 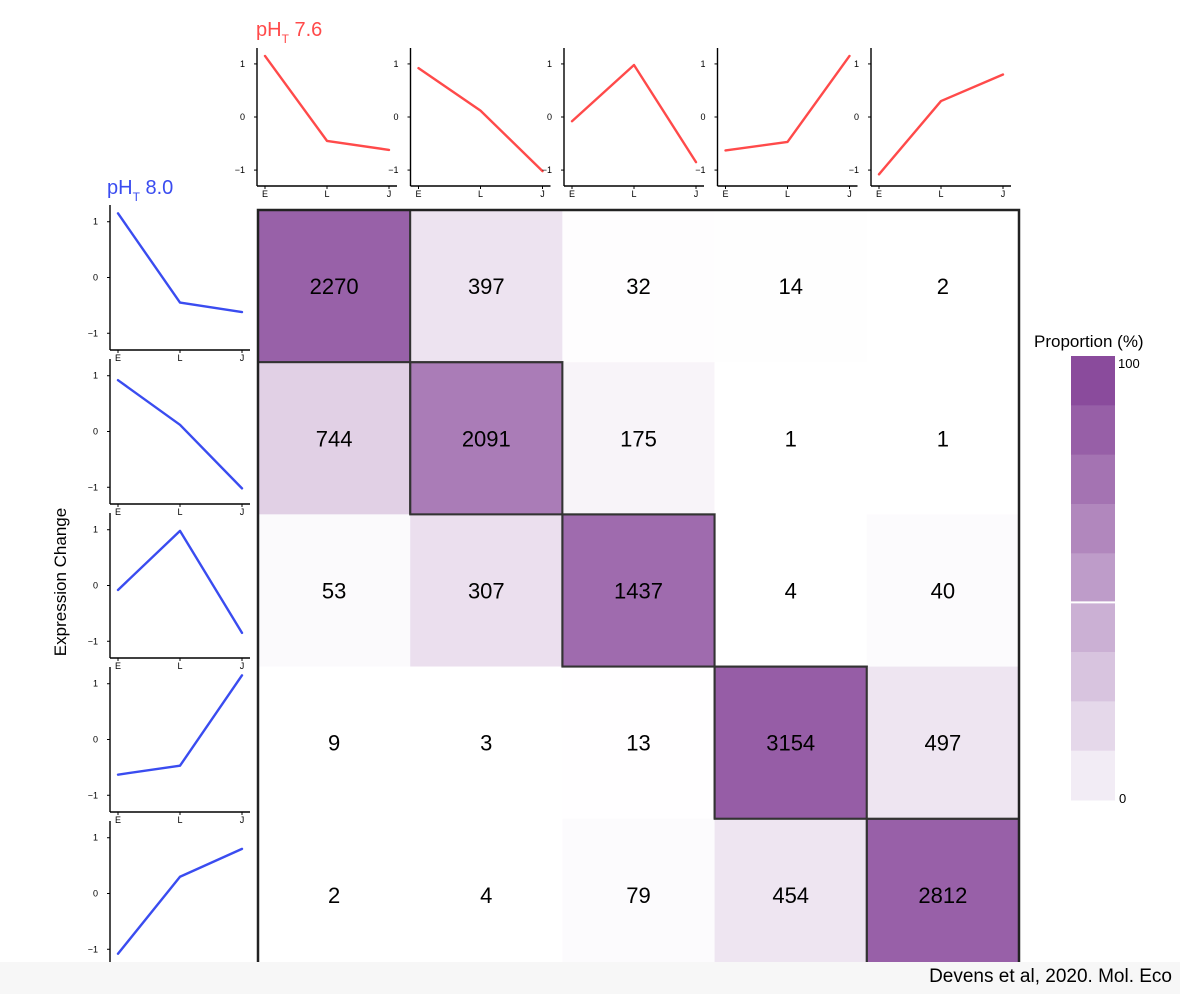 I want to click on cell-count-label: 2, so click(x=943, y=286).